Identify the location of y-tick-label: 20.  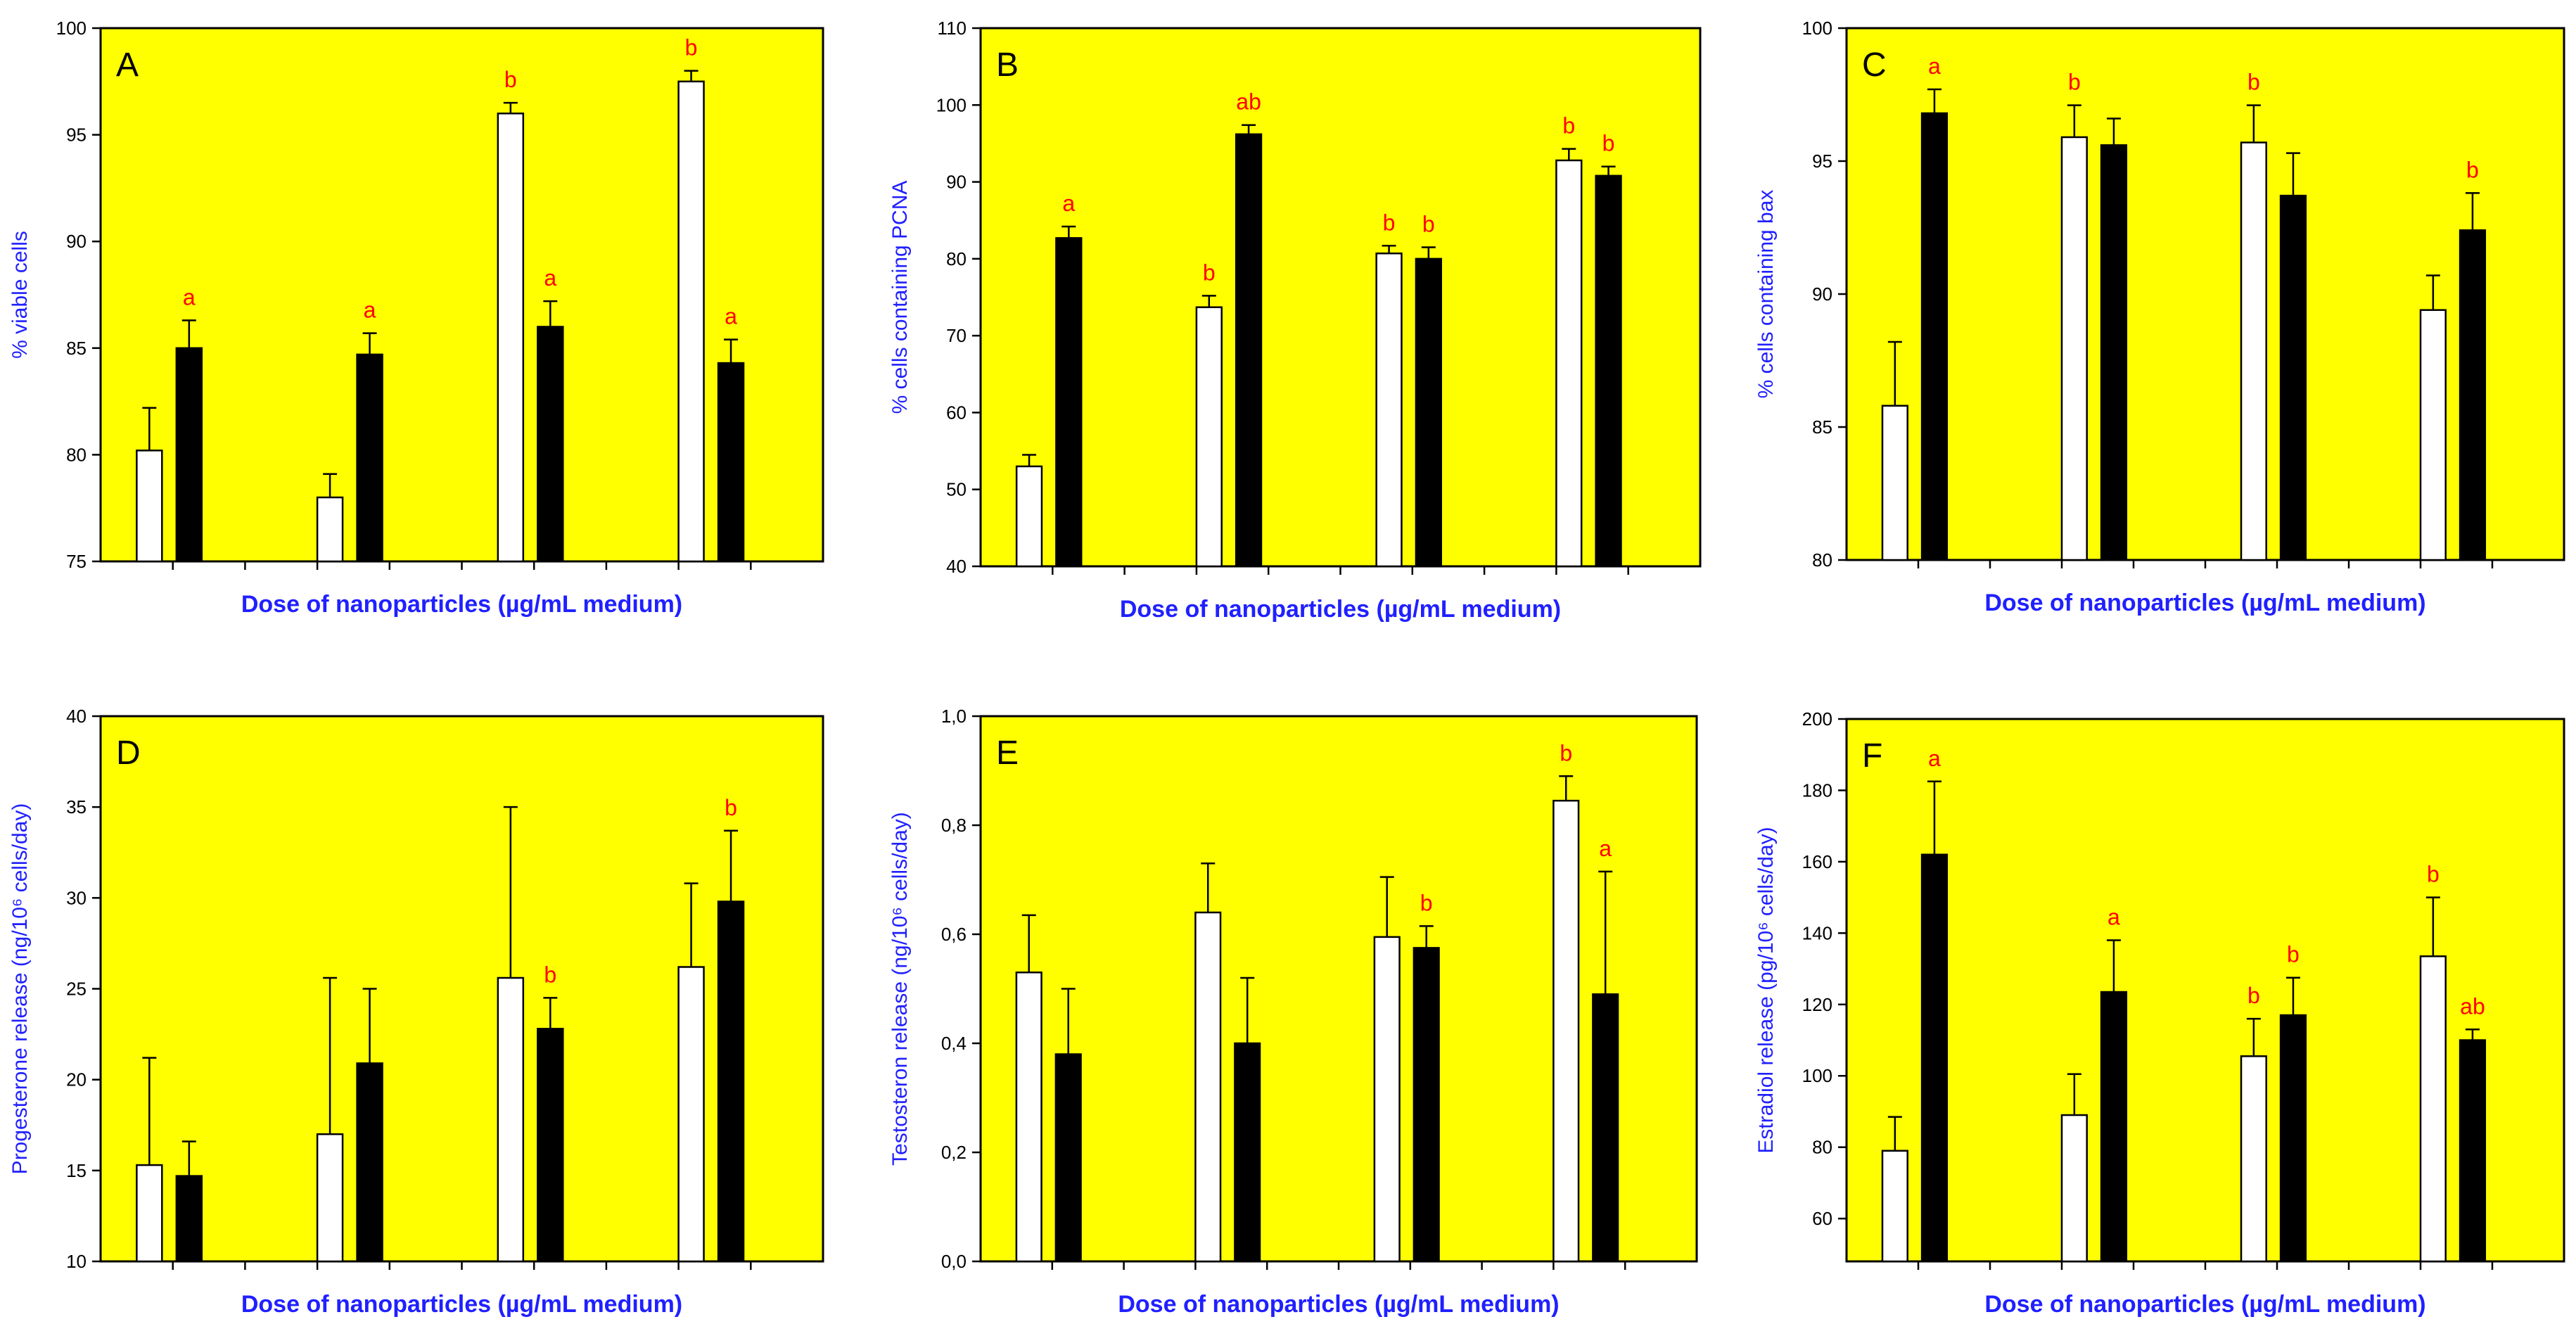
(76, 1079).